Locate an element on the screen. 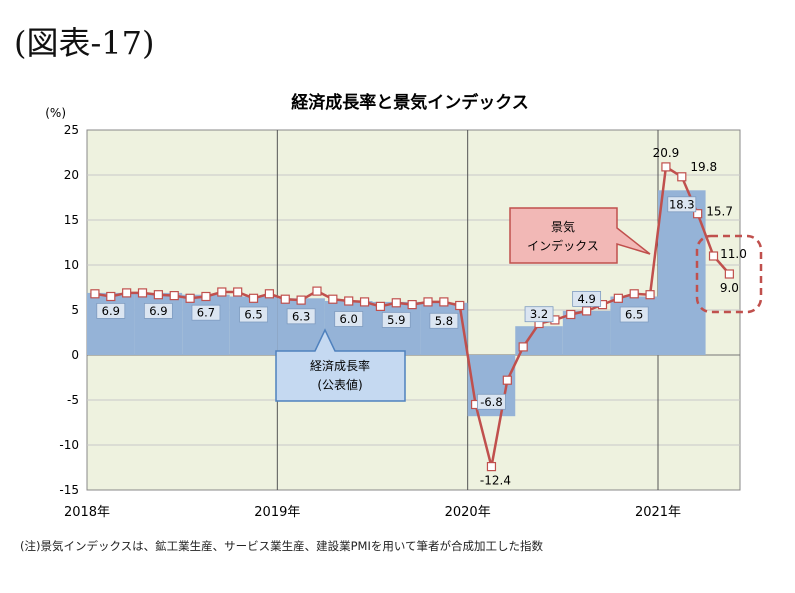 The width and height of the screenshot is (795, 593). gdp-value-label: 6.0 is located at coordinates (349, 319).